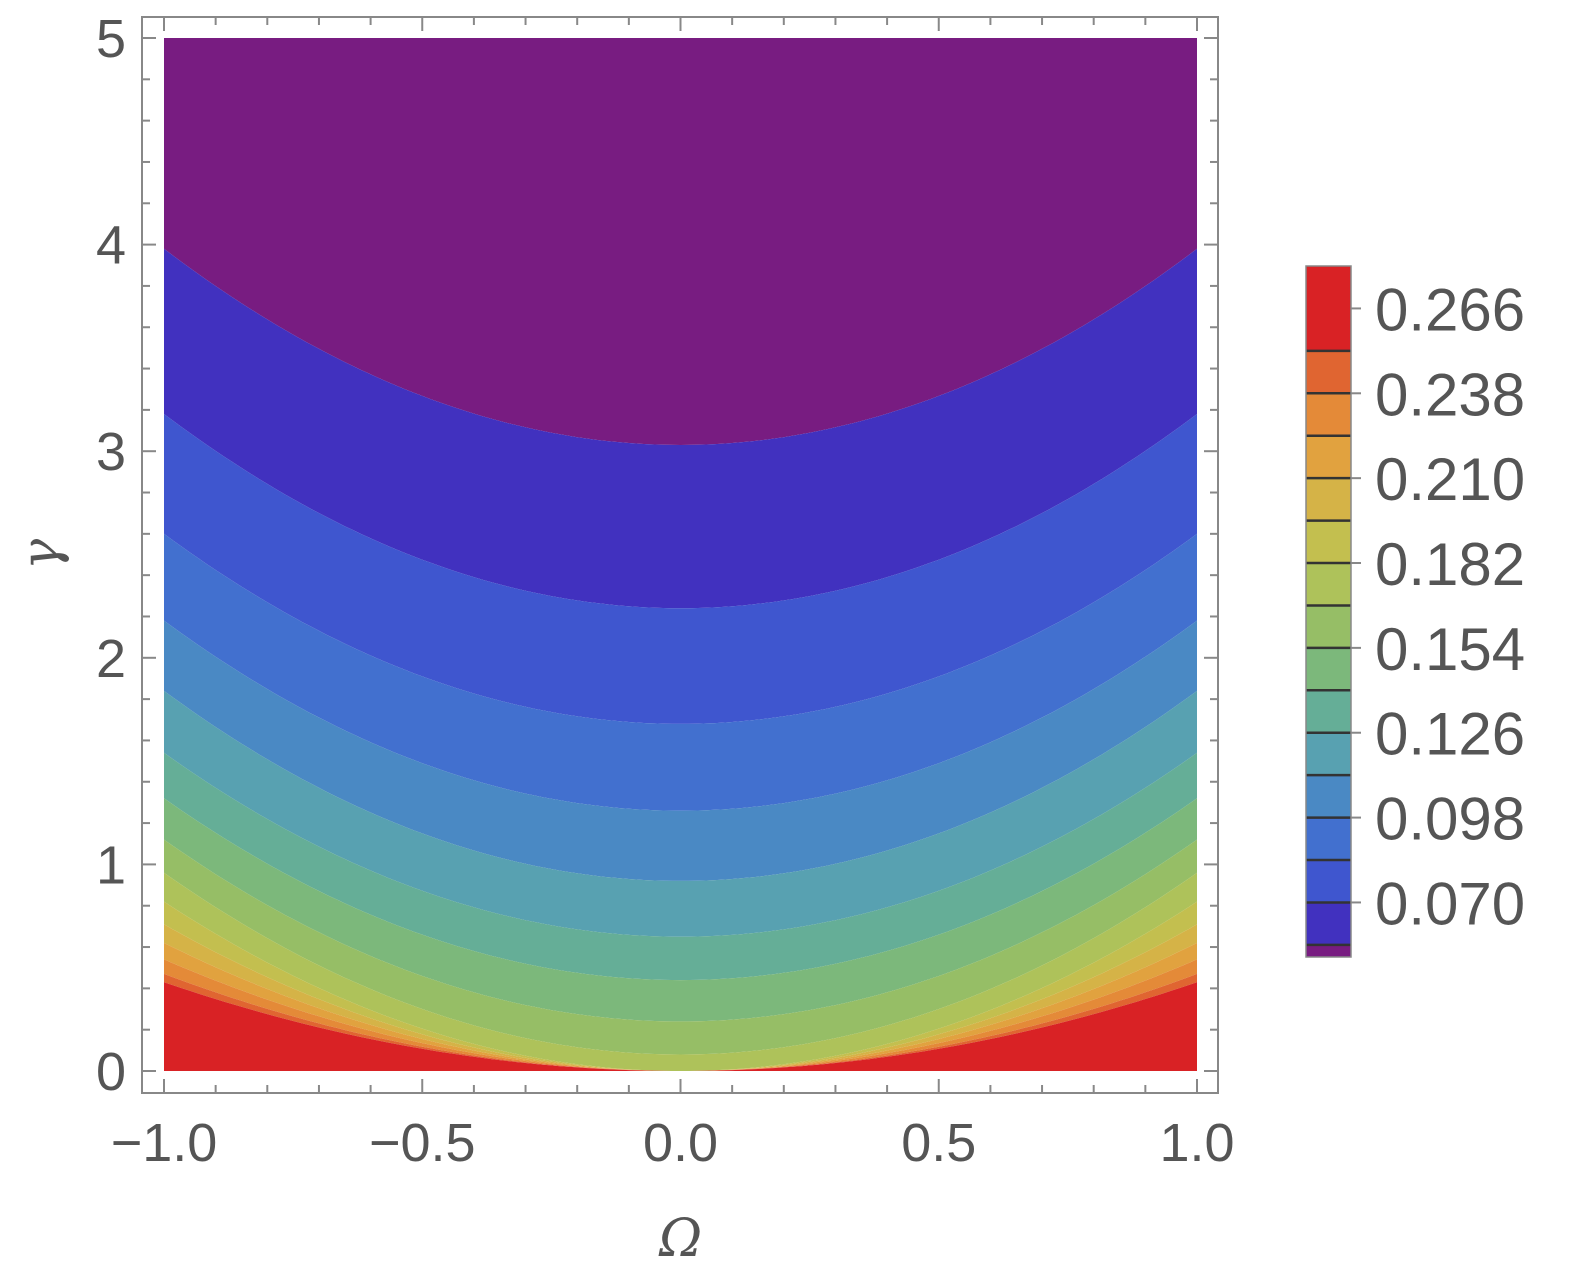 The width and height of the screenshot is (1578, 1284). I want to click on colorbar-label: 0.210, so click(1450, 479).